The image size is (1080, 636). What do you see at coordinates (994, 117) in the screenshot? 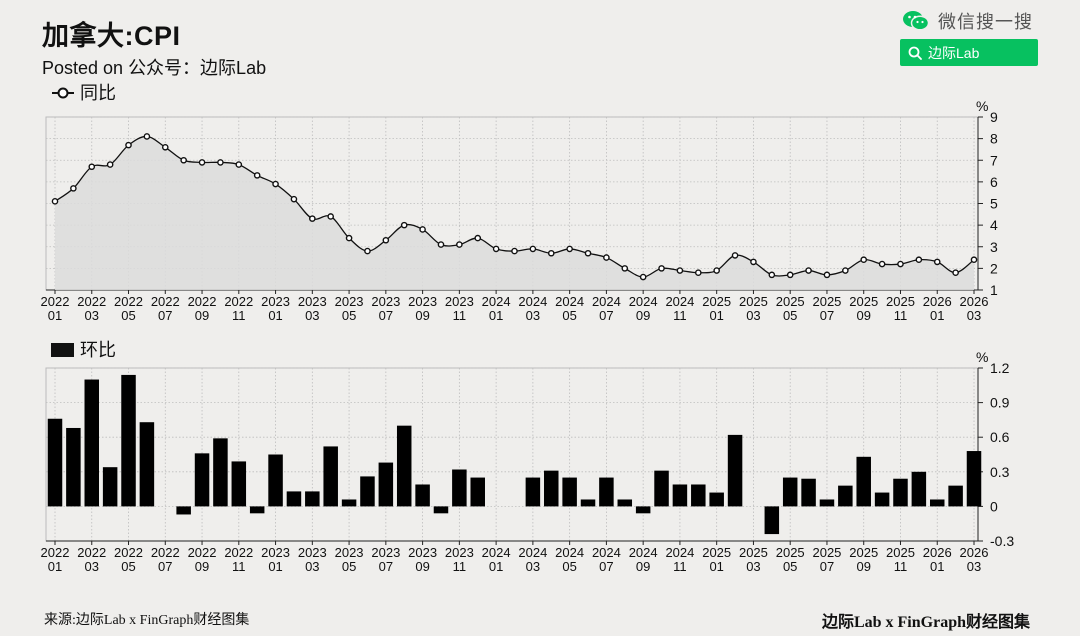
I see `y-tick-label: 9` at bounding box center [994, 117].